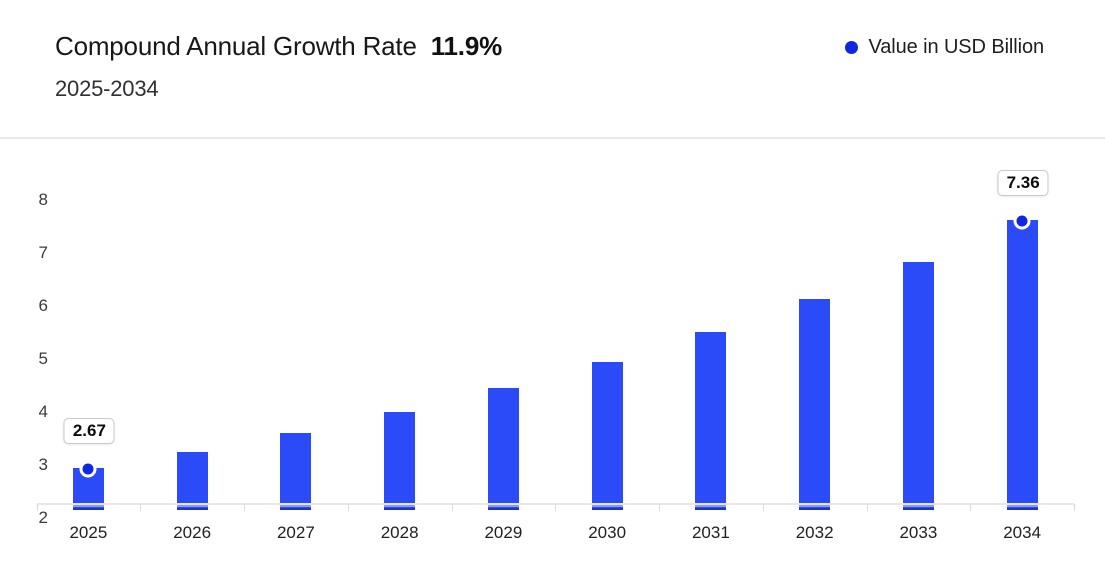 The image size is (1105, 575). Describe the element at coordinates (711, 421) in the screenshot. I see `bar-2031` at that location.